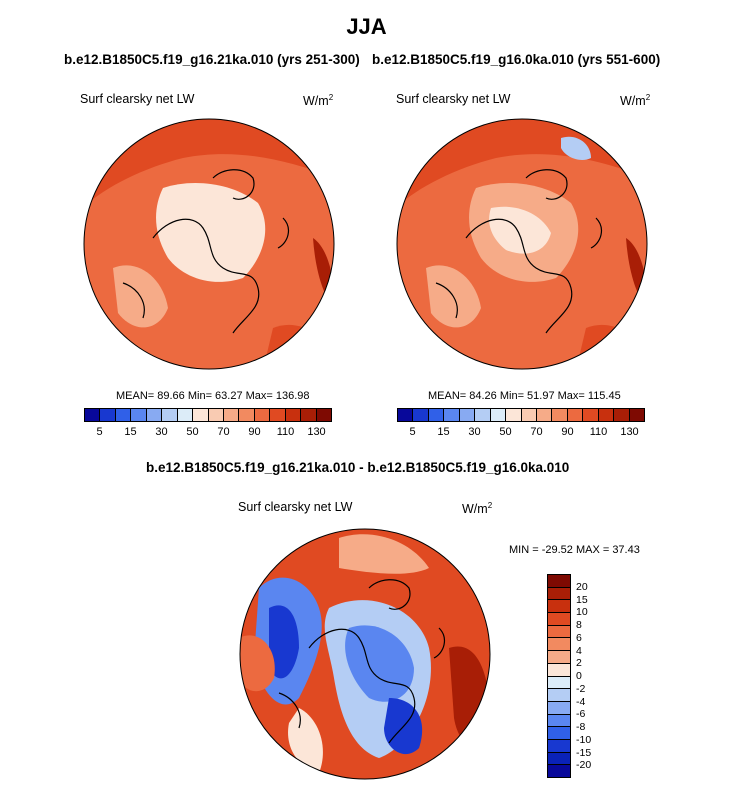 The image size is (733, 788). I want to click on left-polar-map, so click(209, 244).